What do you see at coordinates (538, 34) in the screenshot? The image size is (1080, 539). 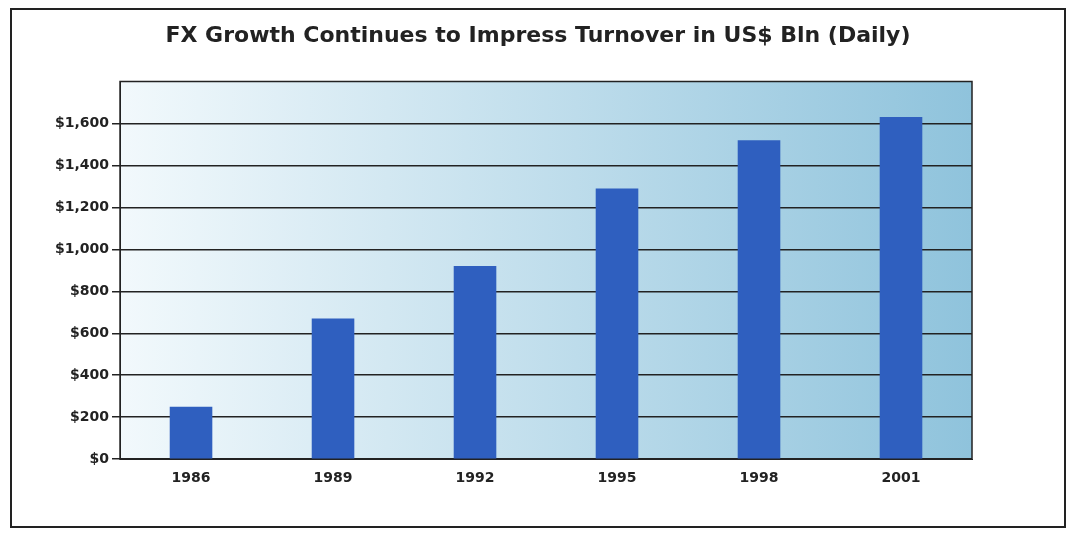 I see `chart-title: FX Growth Continues to Impress Turnover in US$ Bln (Daily)` at bounding box center [538, 34].